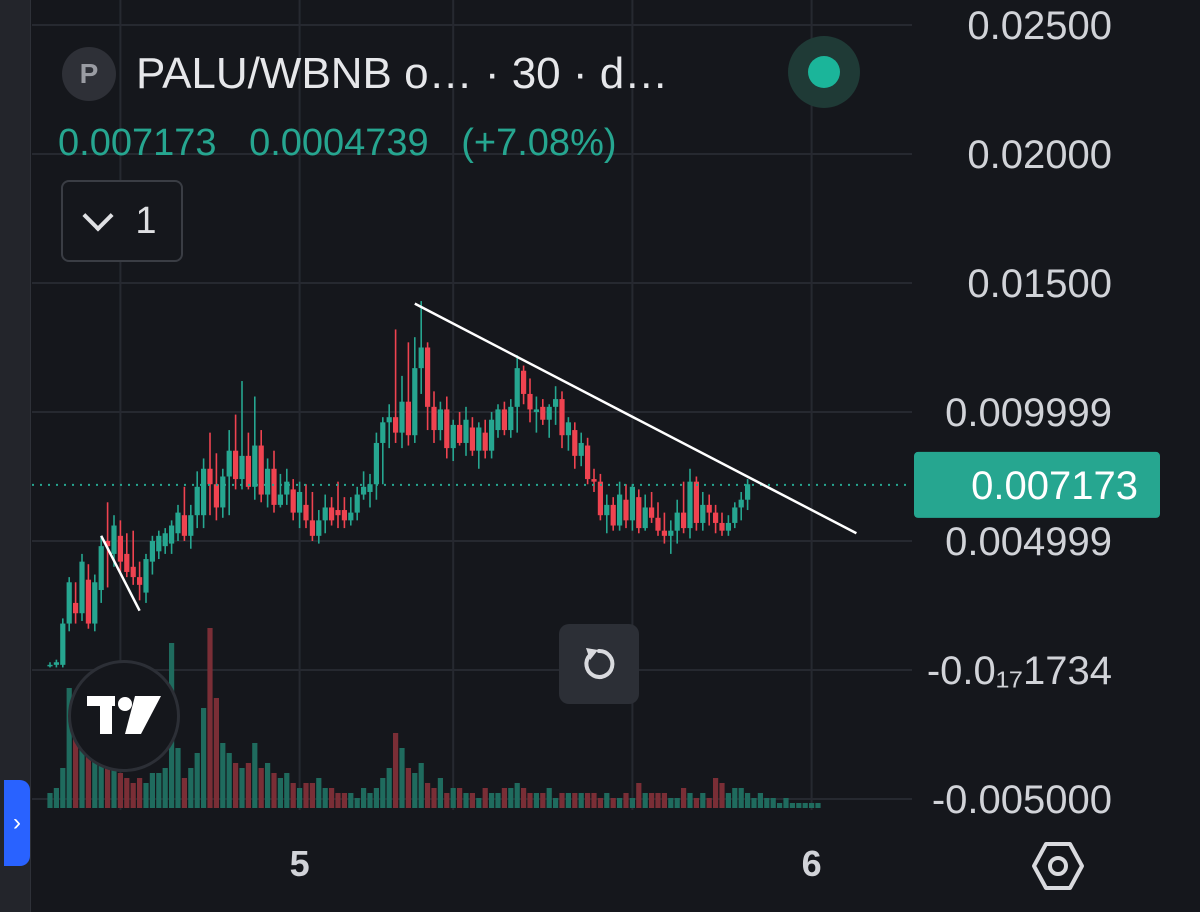 This screenshot has width=1200, height=912. Describe the element at coordinates (812, 863) in the screenshot. I see `x-axis-label: 6` at that location.